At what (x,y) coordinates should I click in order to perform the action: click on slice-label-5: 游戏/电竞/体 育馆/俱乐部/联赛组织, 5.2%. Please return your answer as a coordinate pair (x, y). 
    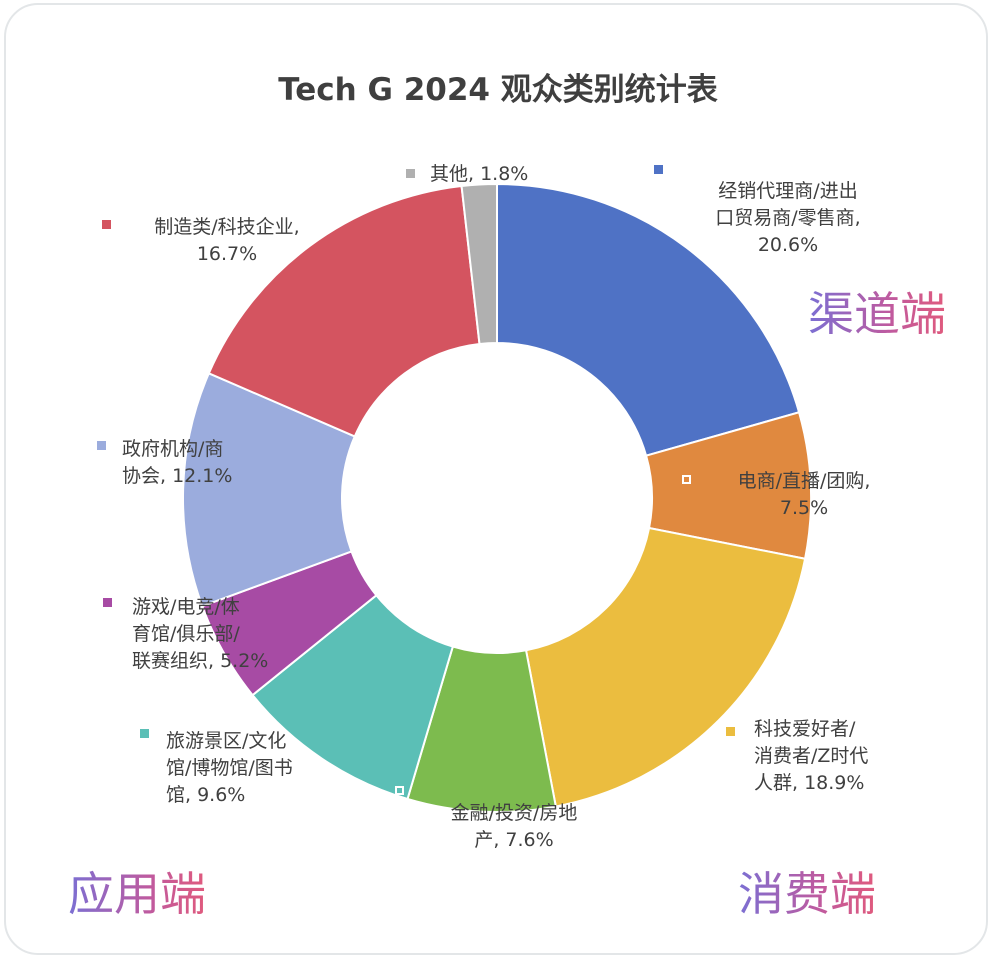
    Looking at the image, I should click on (217, 634).